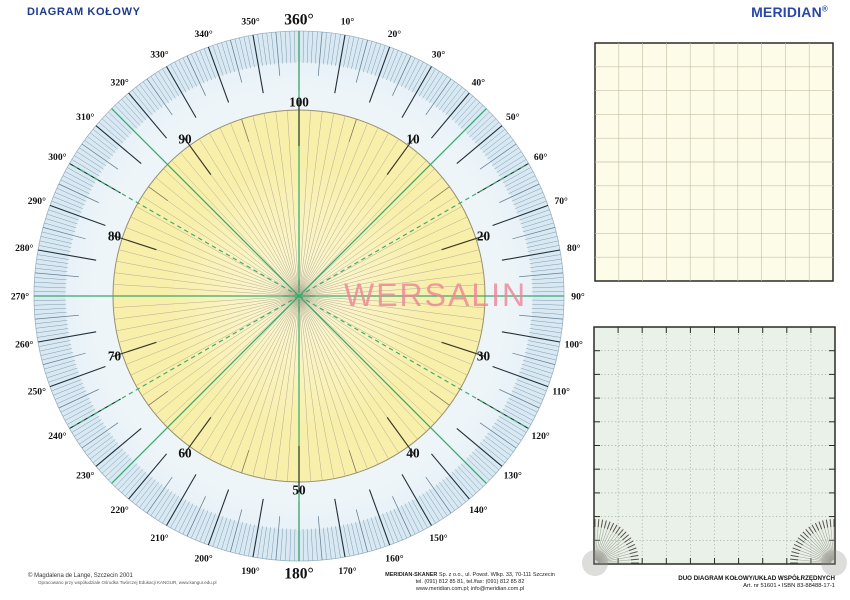  I want to click on degree-label: 330°, so click(159, 55).